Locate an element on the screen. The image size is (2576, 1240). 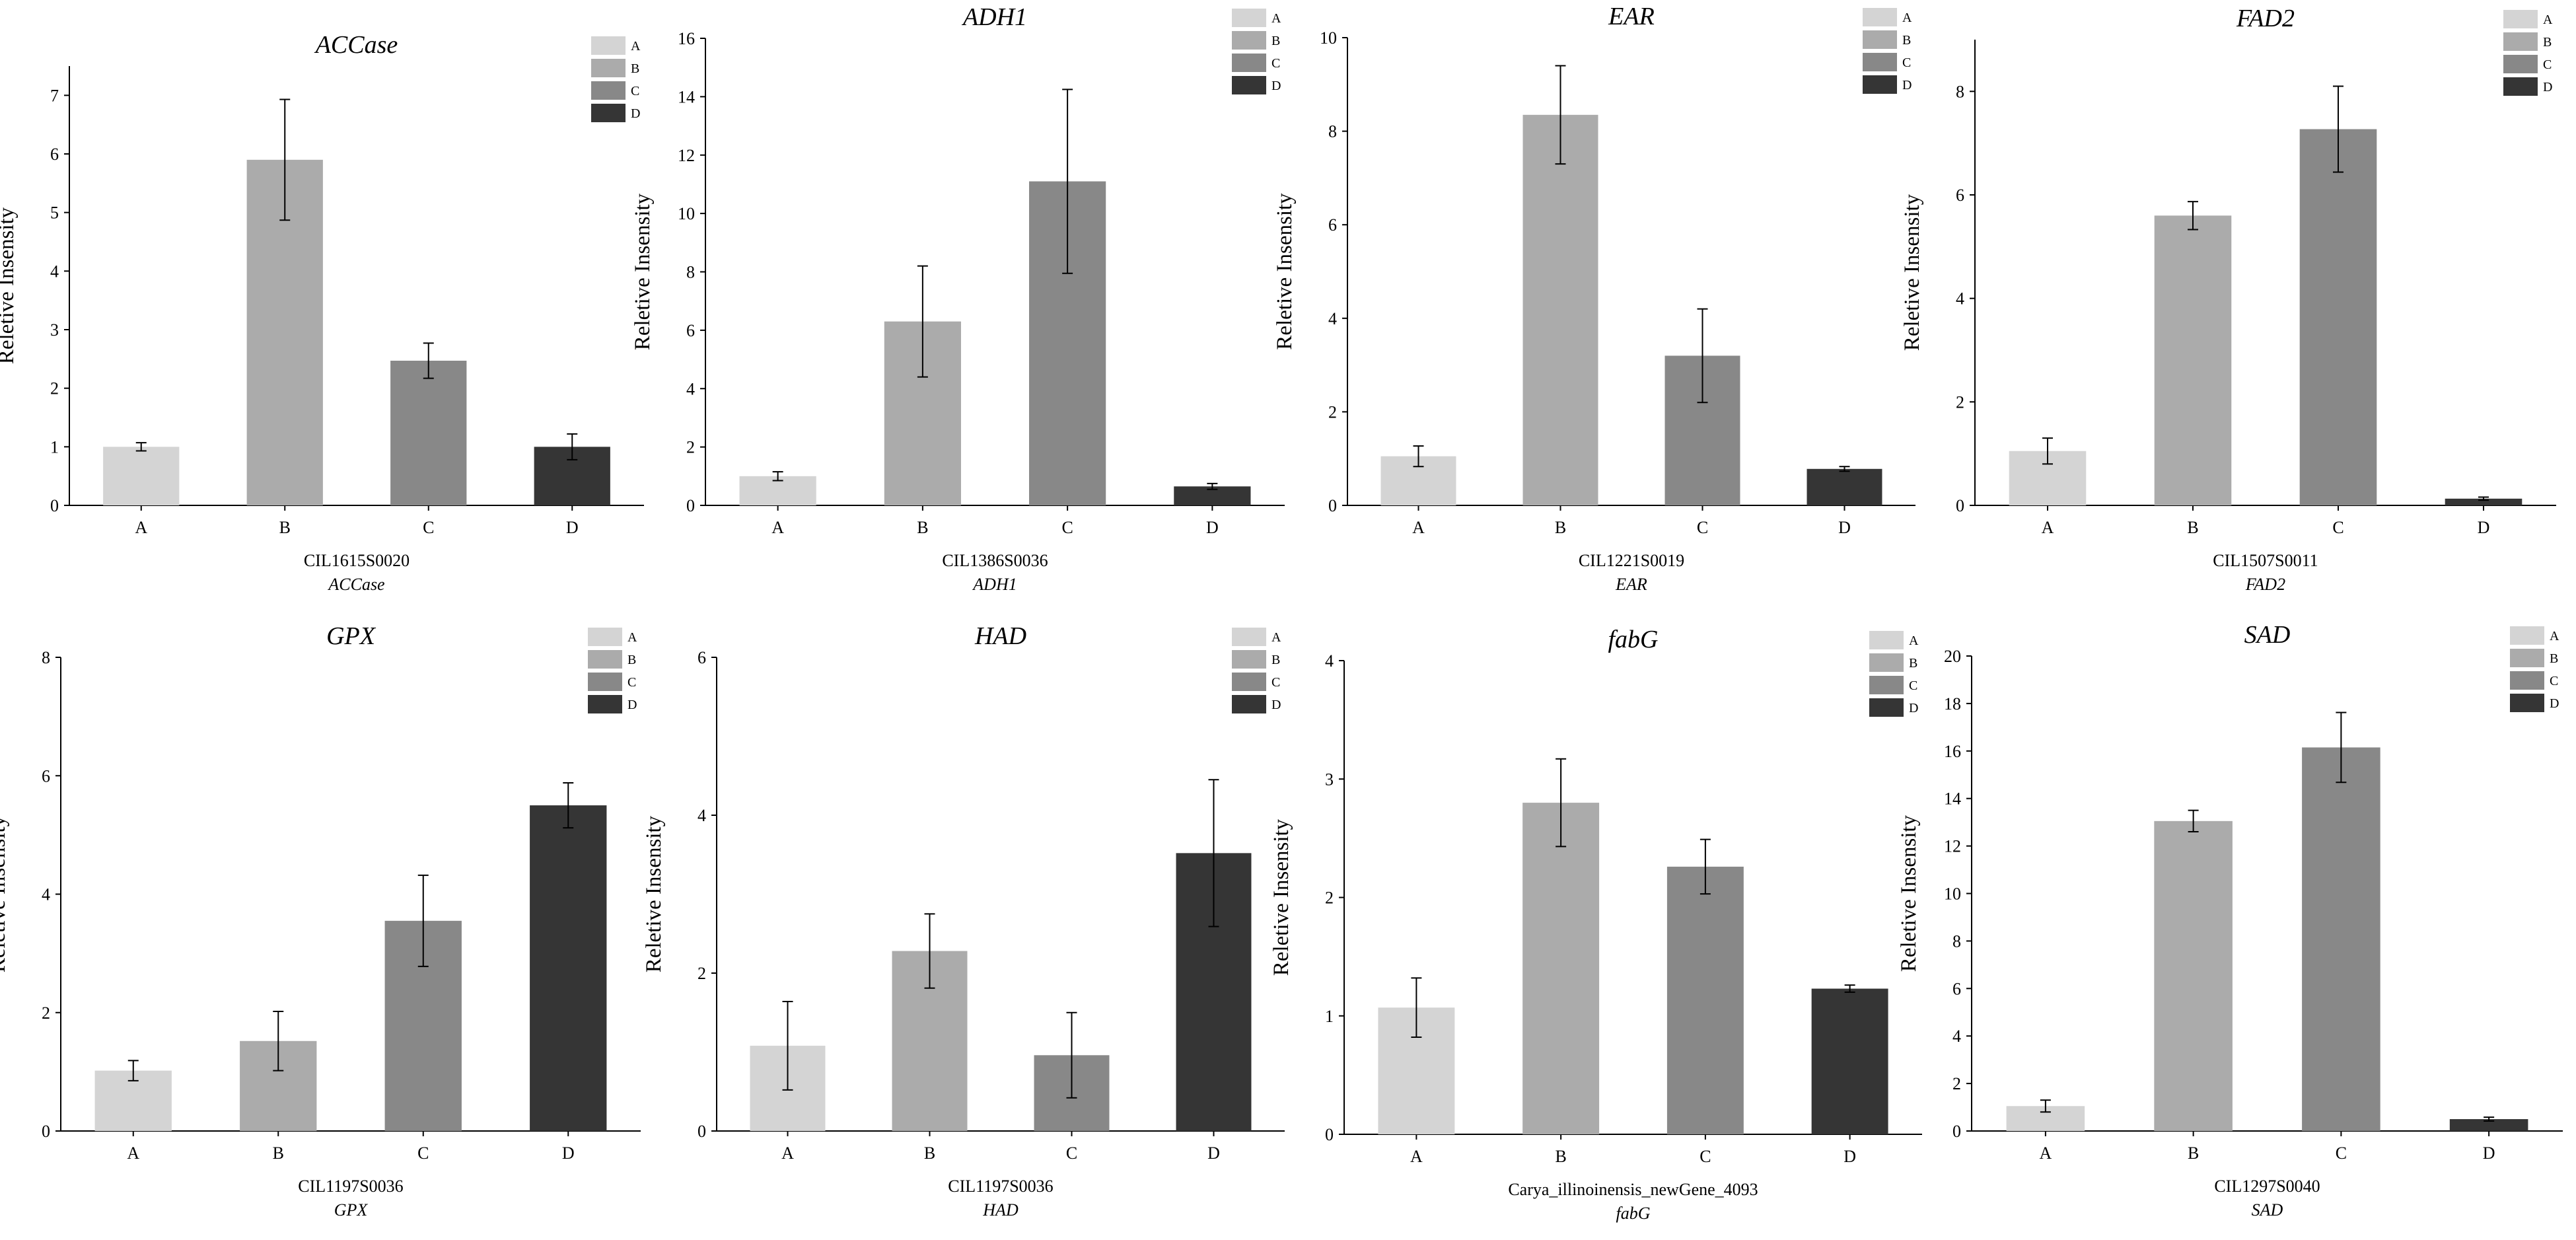
bar-C is located at coordinates (2338, 317).